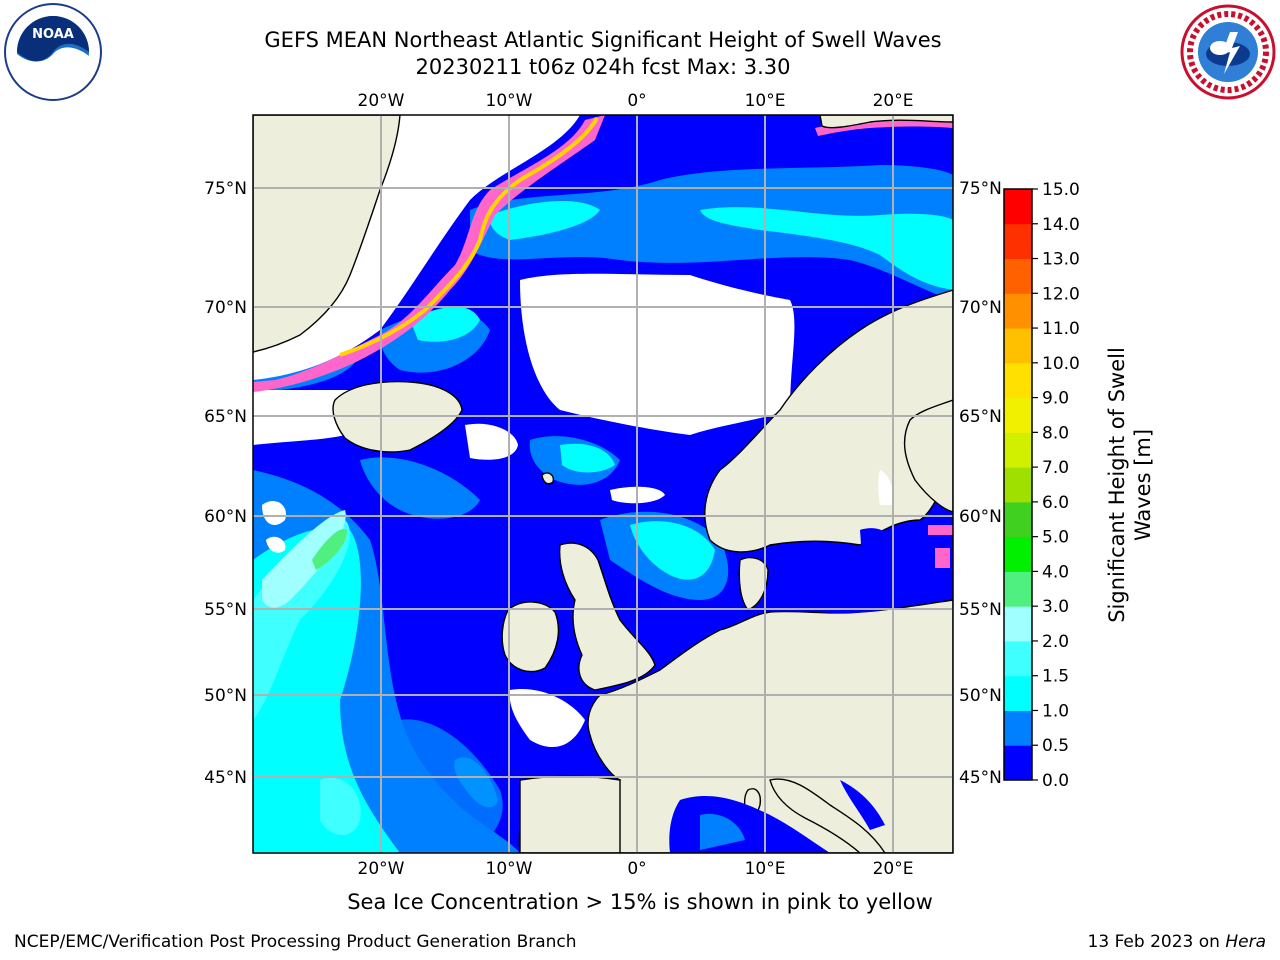 This screenshot has width=1280, height=960. What do you see at coordinates (225, 610) in the screenshot?
I see `left-lat-tick: 55°N` at bounding box center [225, 610].